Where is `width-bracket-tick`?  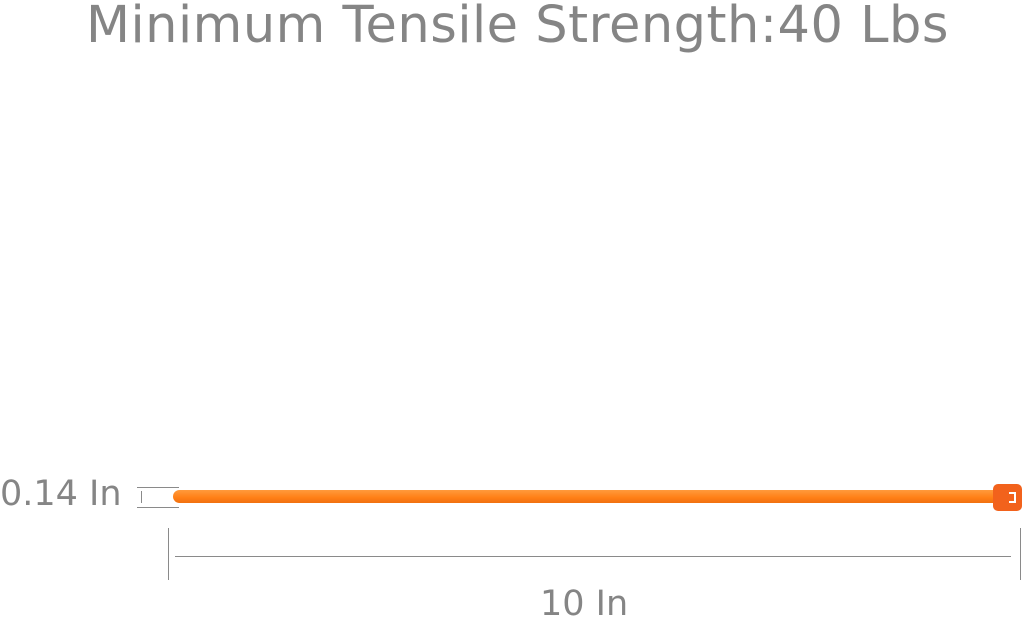 width-bracket-tick is located at coordinates (141, 497).